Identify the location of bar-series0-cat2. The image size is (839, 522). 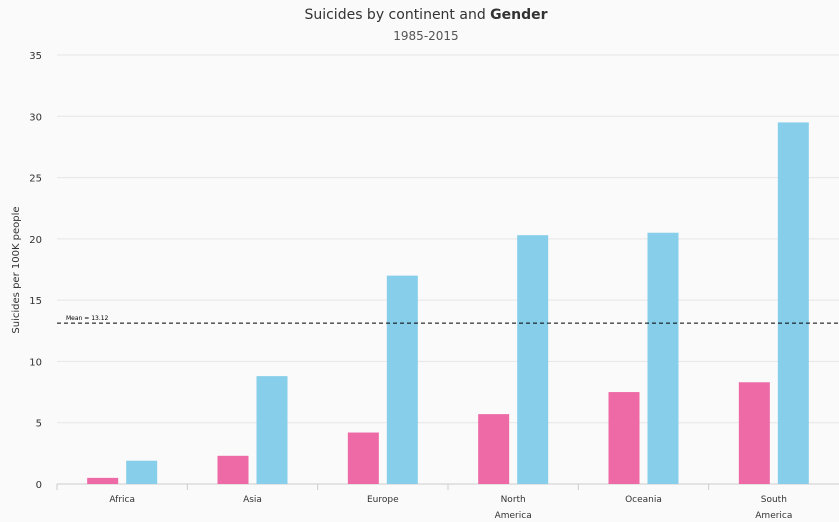
(363, 458).